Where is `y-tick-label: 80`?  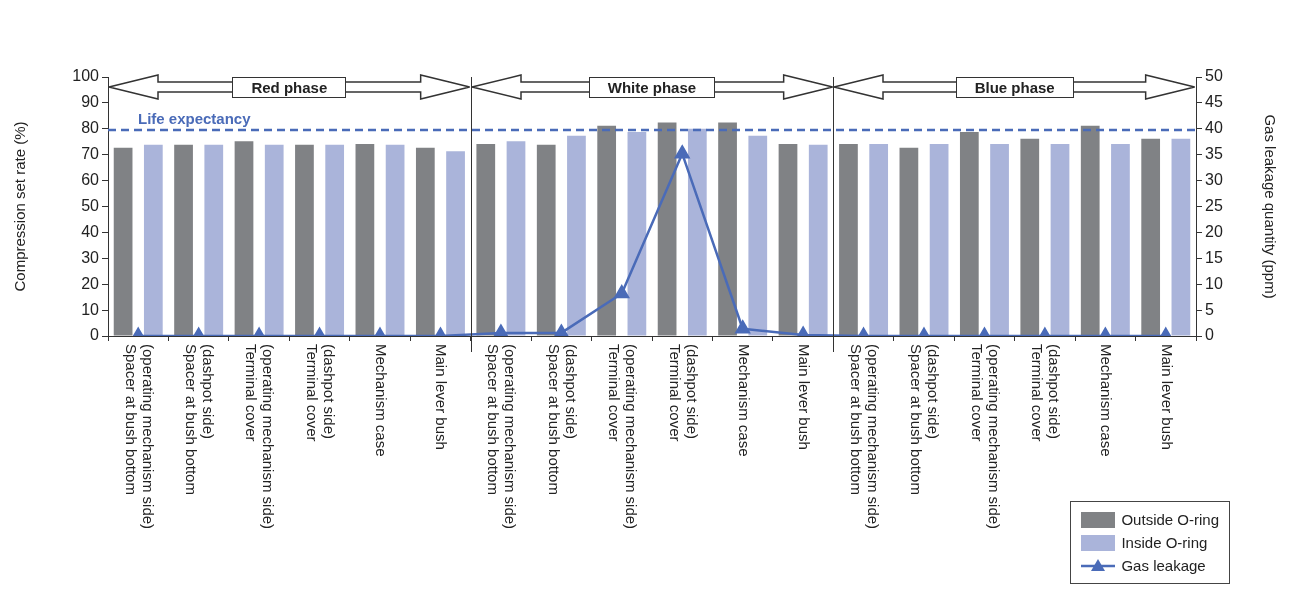 y-tick-label: 80 is located at coordinates (90, 128).